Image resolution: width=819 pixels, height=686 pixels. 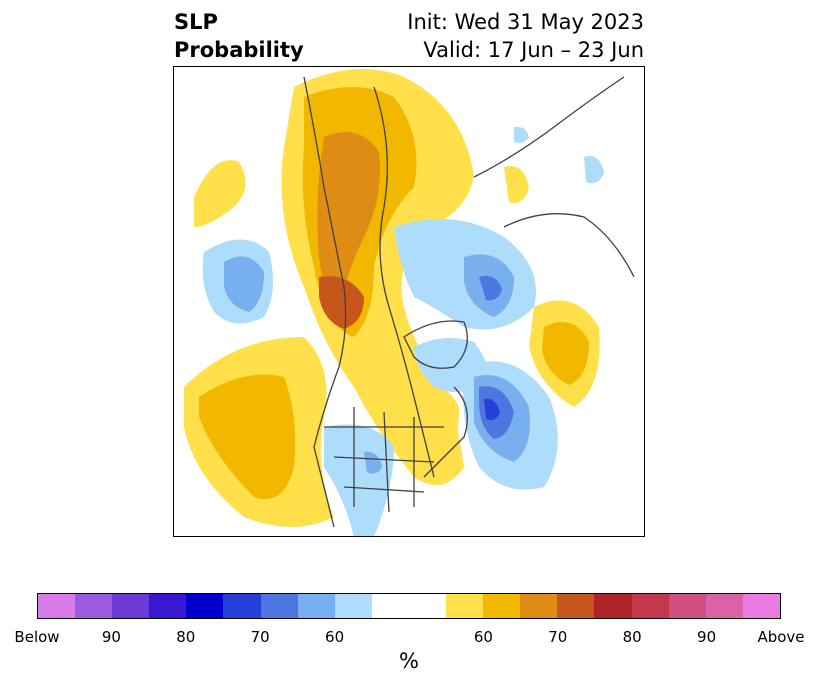 I want to click on title-line-probability: Probability, so click(x=239, y=50).